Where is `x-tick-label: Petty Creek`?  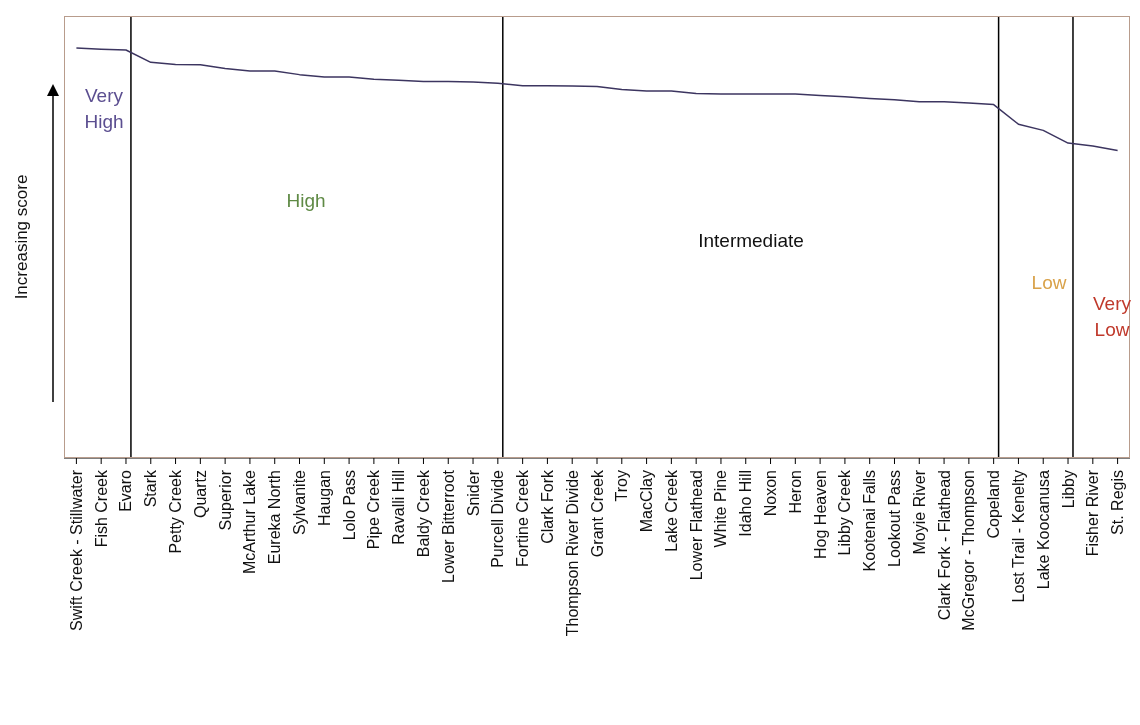
x-tick-label: Petty Creek is located at coordinates (176, 511).